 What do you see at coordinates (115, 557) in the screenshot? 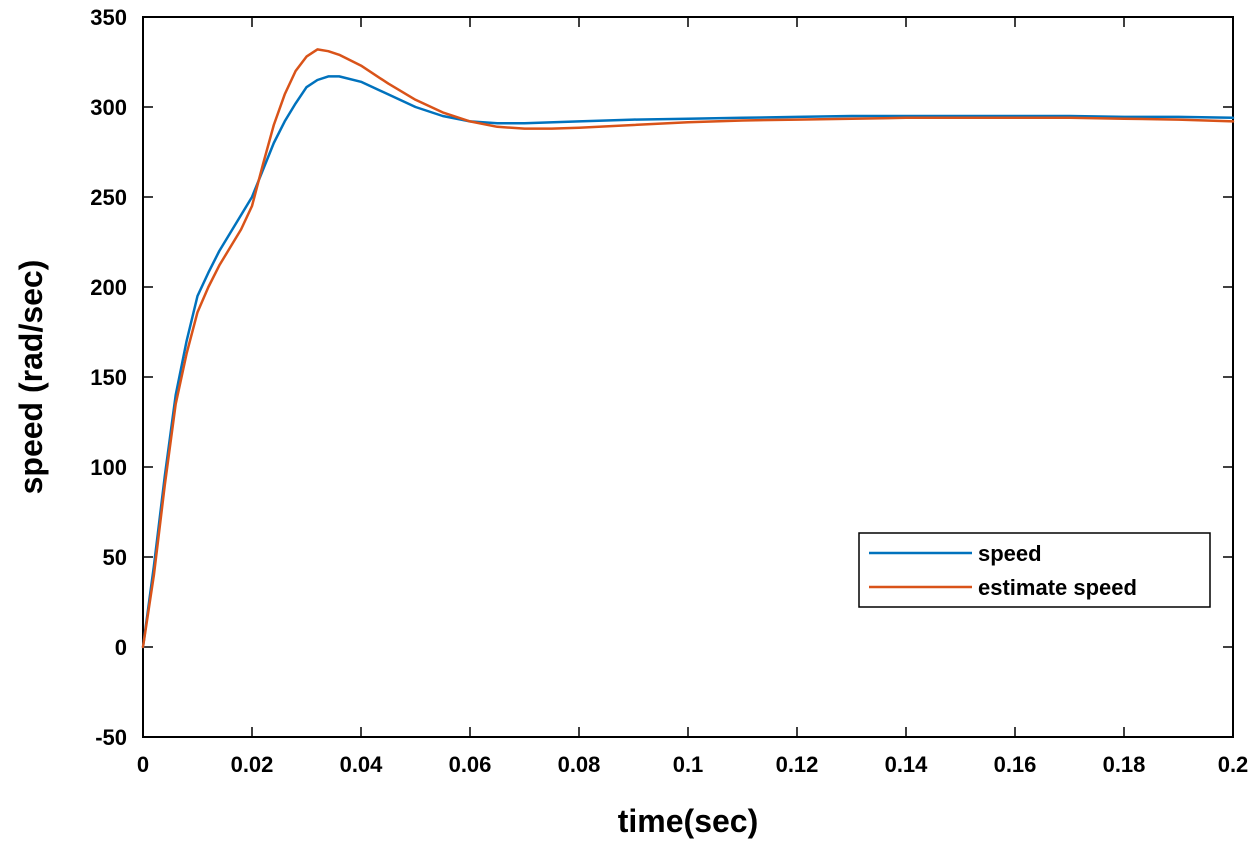
I see `y-tick-label: 50` at bounding box center [115, 557].